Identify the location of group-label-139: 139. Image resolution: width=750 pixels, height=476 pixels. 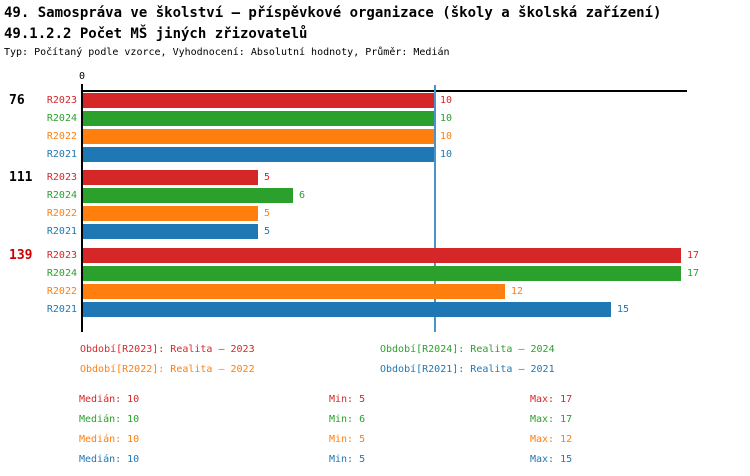
(21, 255).